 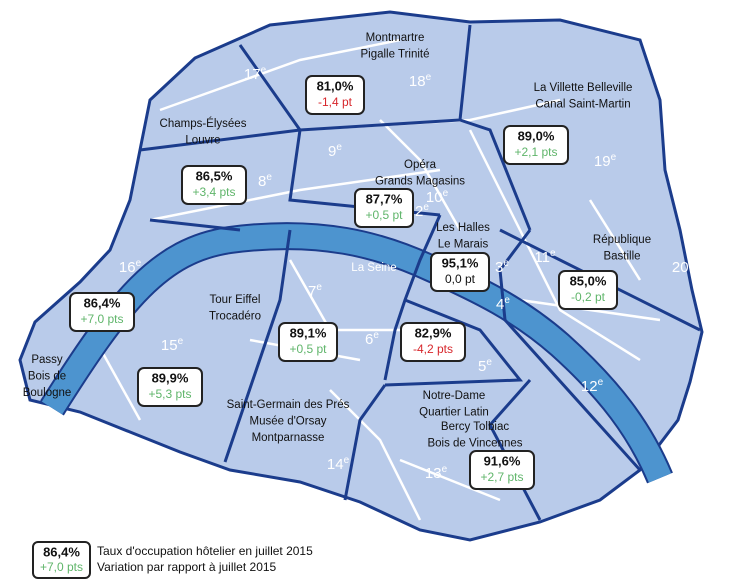 I want to click on arrondissement-number: 13e, so click(x=436, y=473).